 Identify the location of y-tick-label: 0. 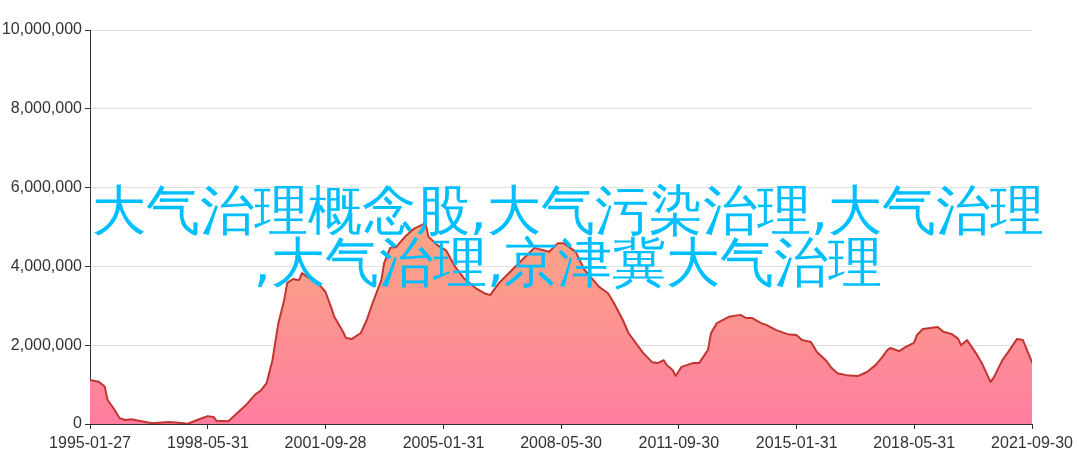
(78, 423).